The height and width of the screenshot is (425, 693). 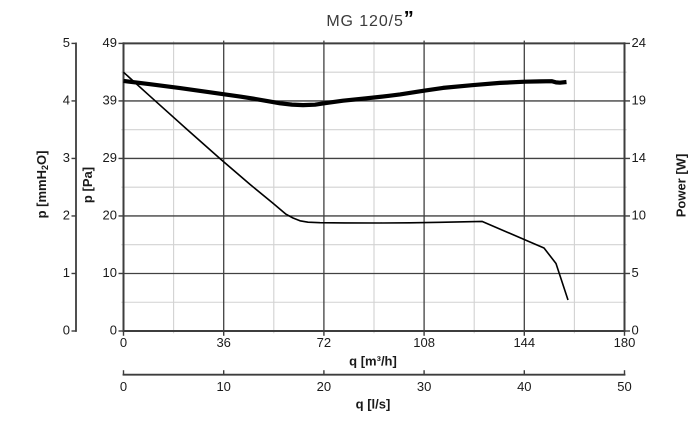 I want to click on svg-text: 40, so click(x=524, y=386).